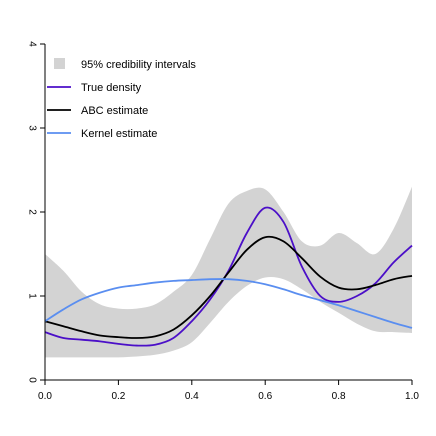 This screenshot has width=436, height=436. What do you see at coordinates (192, 396) in the screenshot?
I see `x-tick-label: 0.4` at bounding box center [192, 396].